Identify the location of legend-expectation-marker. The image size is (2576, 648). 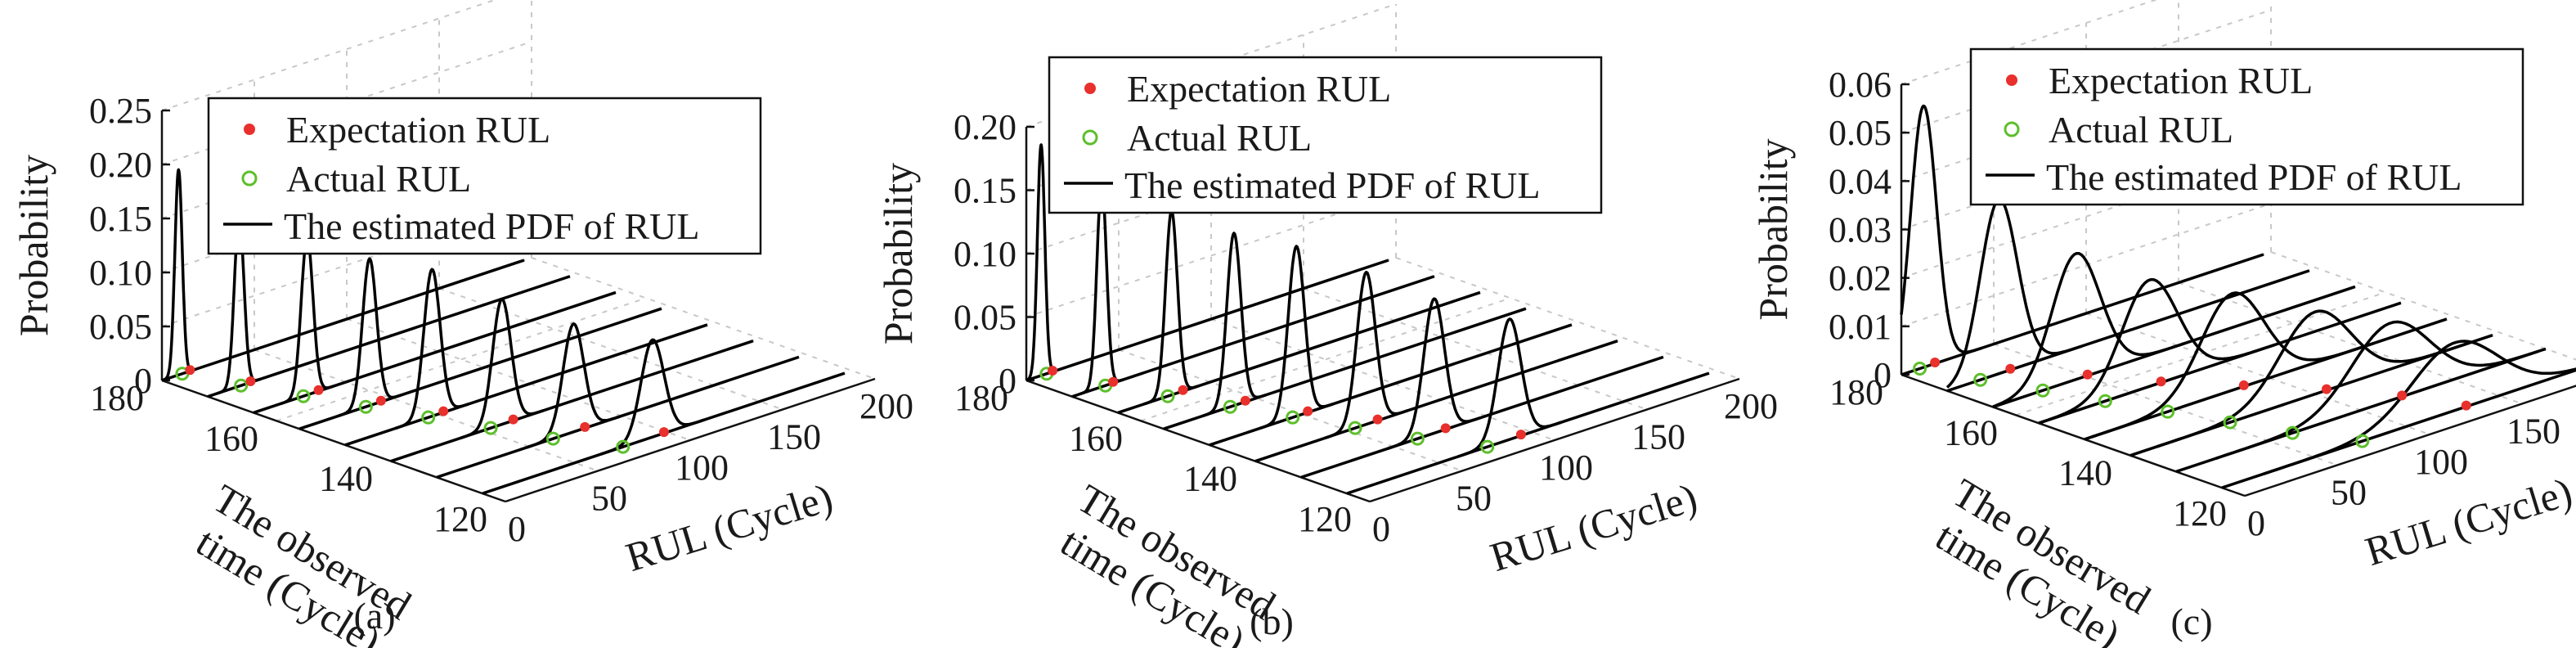
(250, 130).